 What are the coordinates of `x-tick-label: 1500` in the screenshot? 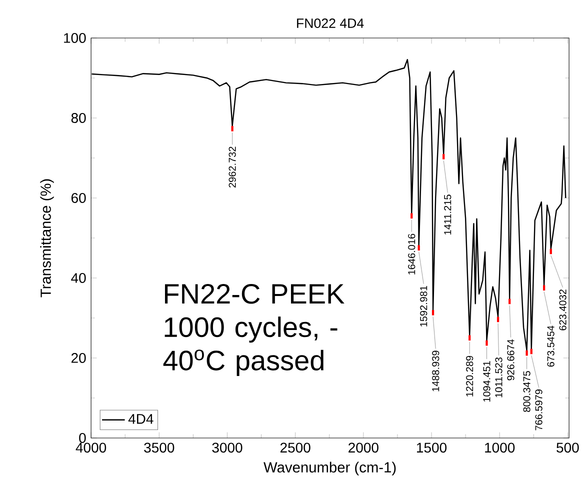 It's located at (432, 447).